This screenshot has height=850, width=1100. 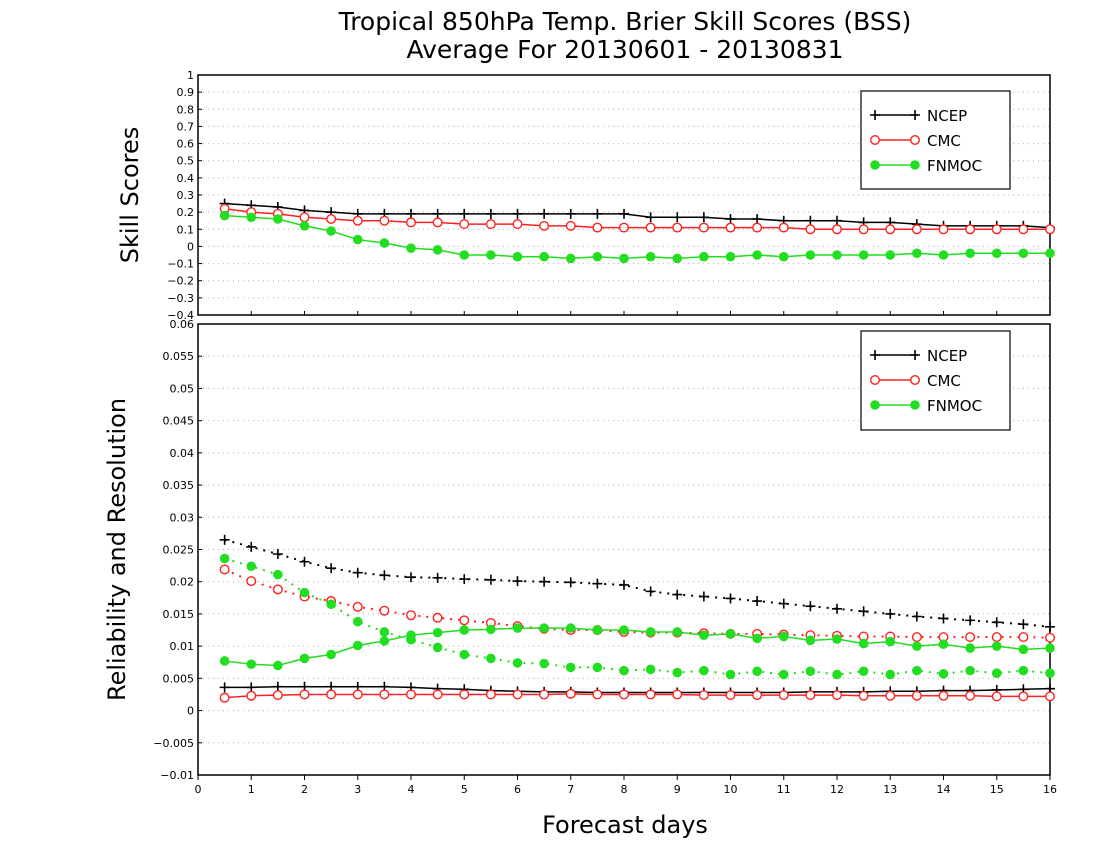 What do you see at coordinates (182, 517) in the screenshot?
I see `y-tick-label: 0.03` at bounding box center [182, 517].